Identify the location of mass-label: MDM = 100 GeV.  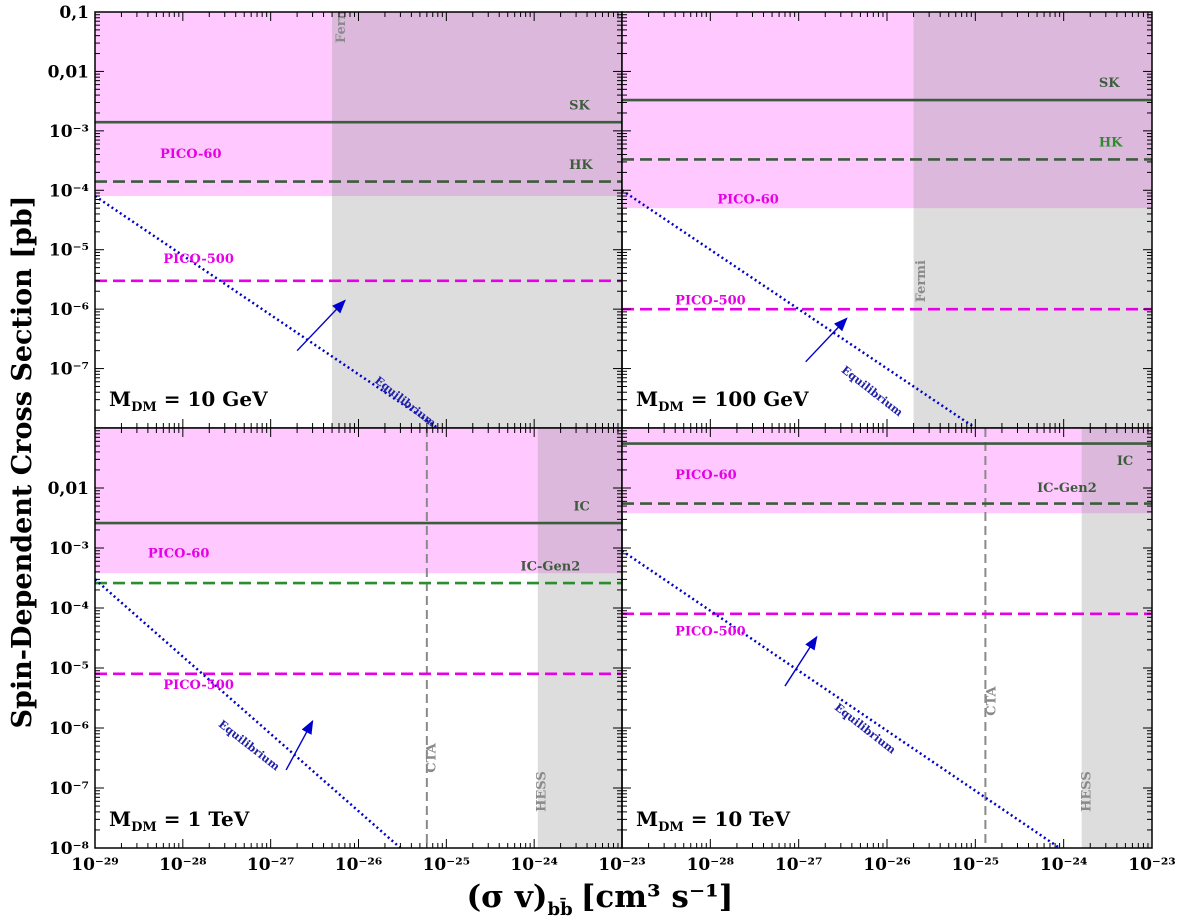
(722, 401).